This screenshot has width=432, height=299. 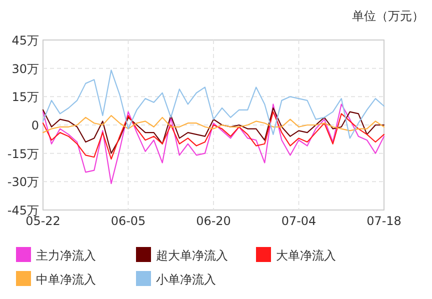 I want to click on x-tick-label: 07-04, so click(x=298, y=221).